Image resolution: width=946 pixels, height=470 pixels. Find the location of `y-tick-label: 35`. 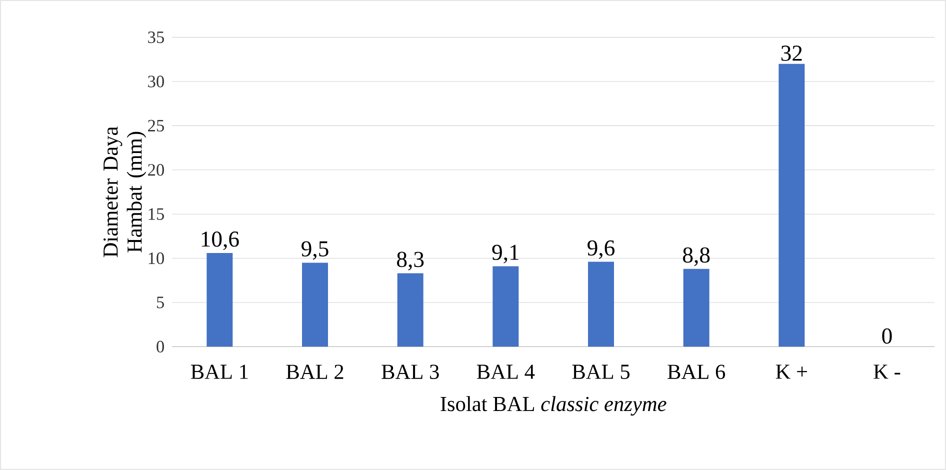

y-tick-label: 35 is located at coordinates (156, 37).